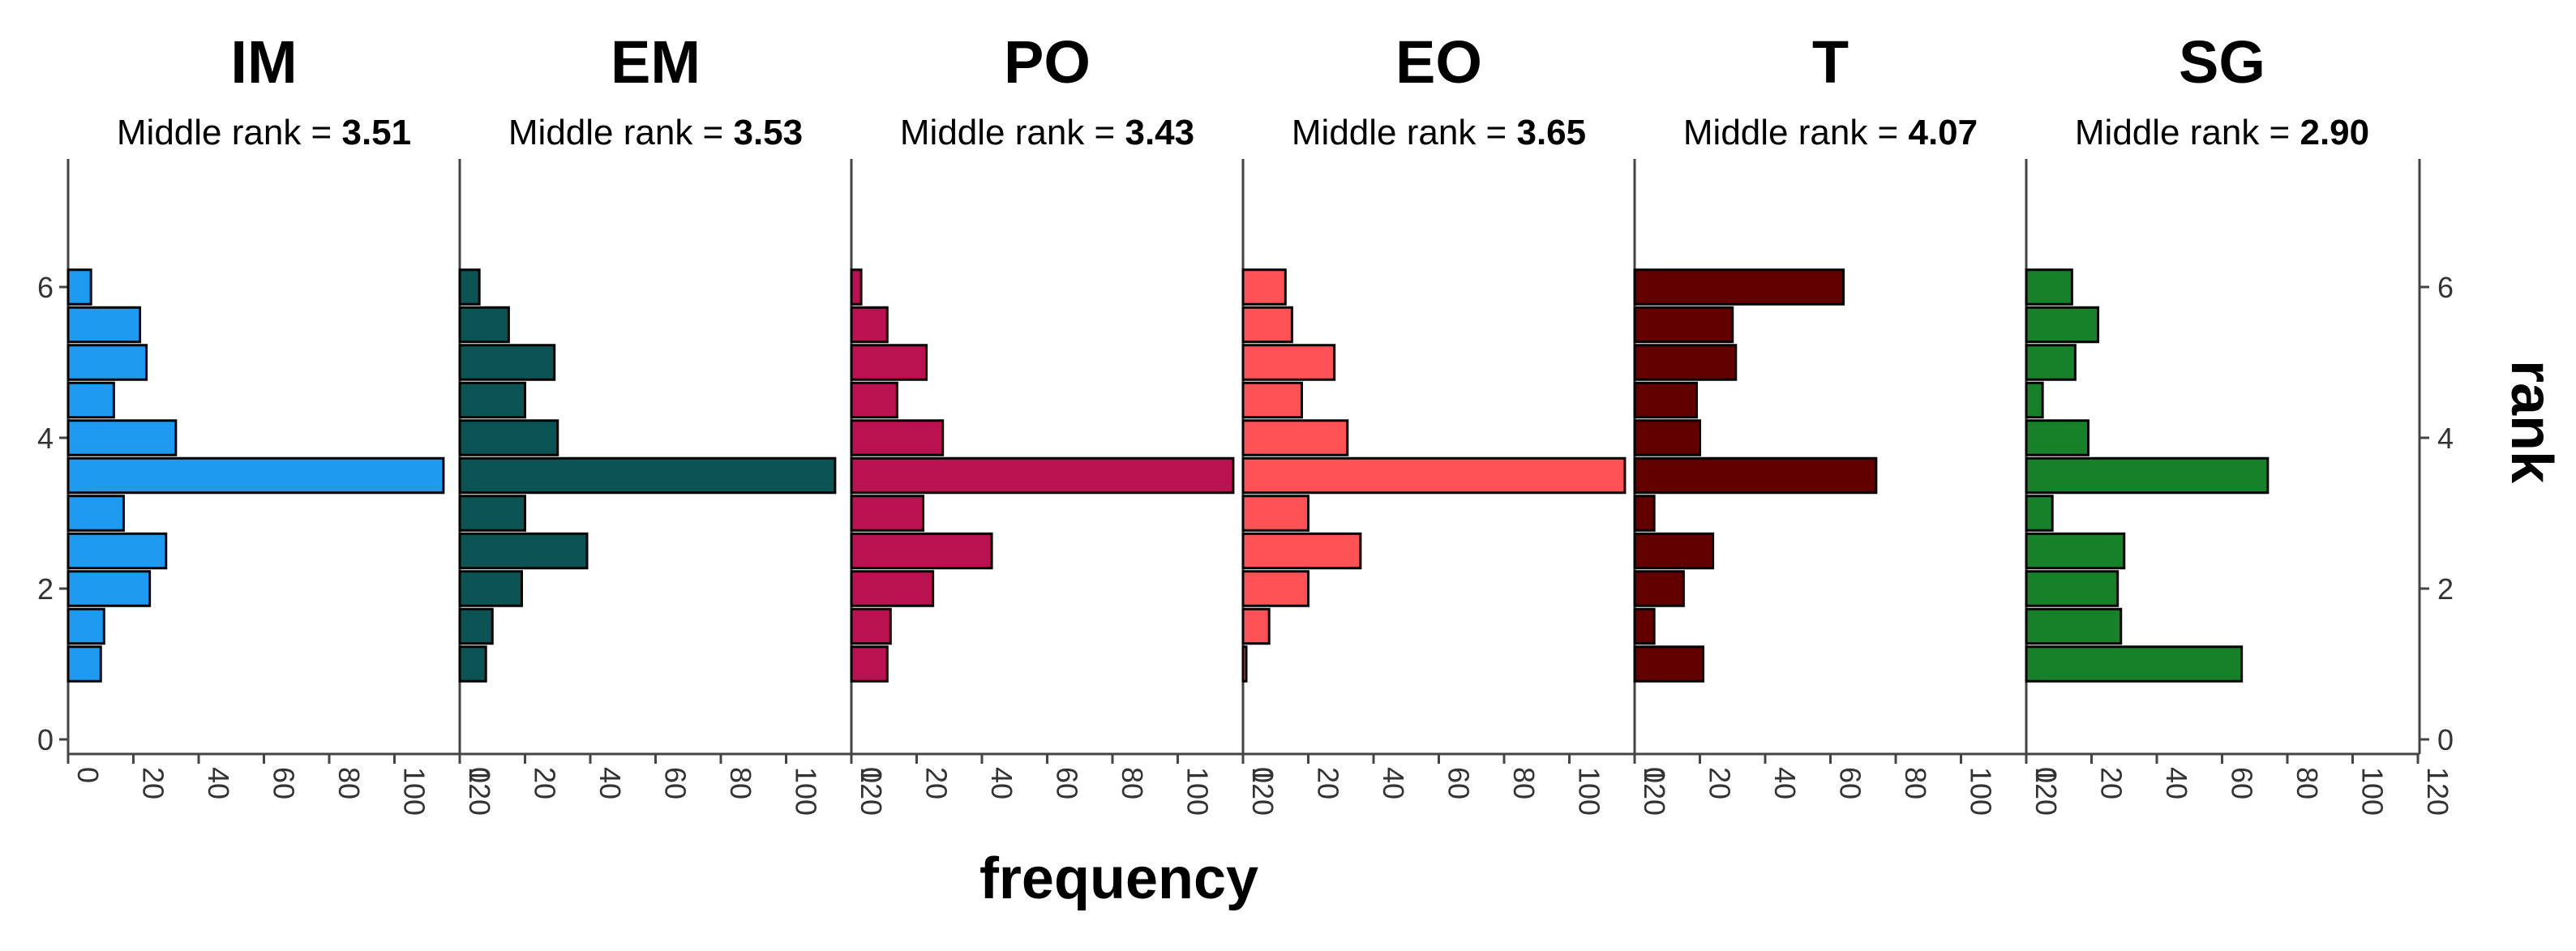 The height and width of the screenshot is (951, 2576). Describe the element at coordinates (869, 325) in the screenshot. I see `bar-po-rank-5.5` at that location.